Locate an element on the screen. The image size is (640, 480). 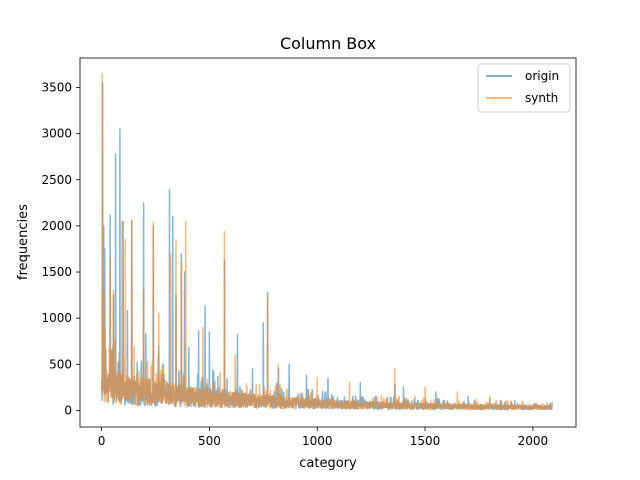
x-ticks: 0 500 1000 1500 2000 is located at coordinates (323, 437).